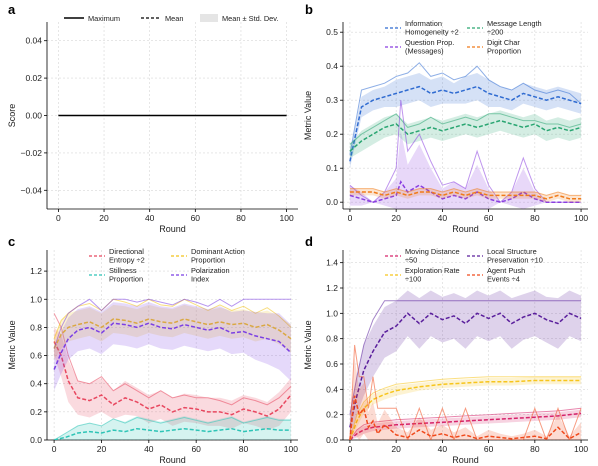 The height and width of the screenshot is (466, 598). What do you see at coordinates (309, 241) in the screenshot?
I see `panel-letter-d: d` at bounding box center [309, 241].